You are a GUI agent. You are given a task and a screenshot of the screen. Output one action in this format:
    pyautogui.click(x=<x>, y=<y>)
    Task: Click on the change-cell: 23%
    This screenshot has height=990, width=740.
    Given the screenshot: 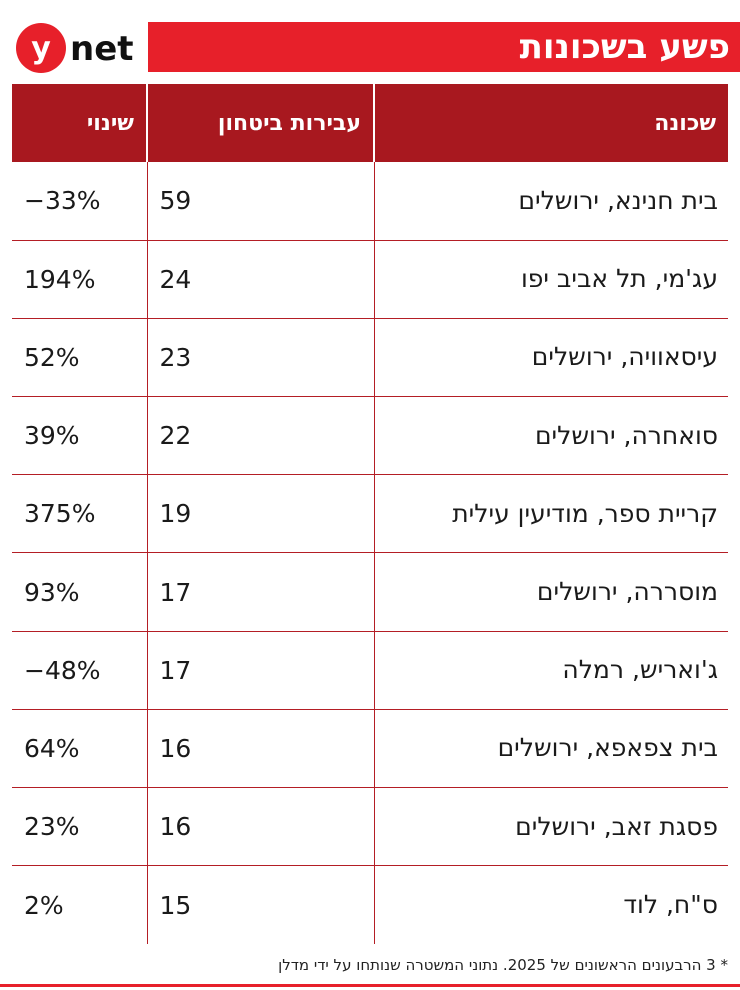 What is the action you would take?
    pyautogui.click(x=79, y=826)
    